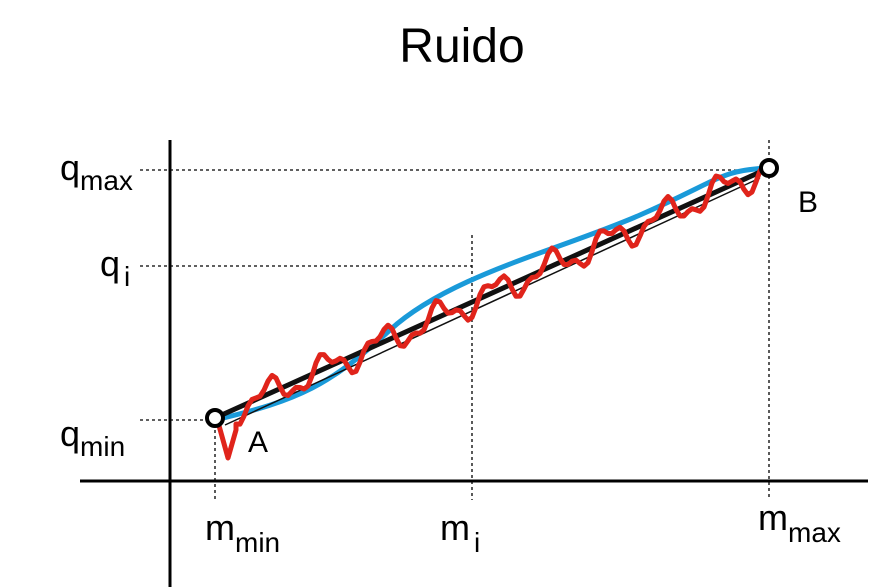 The height and width of the screenshot is (587, 892). I want to click on point-b, so click(769, 168).